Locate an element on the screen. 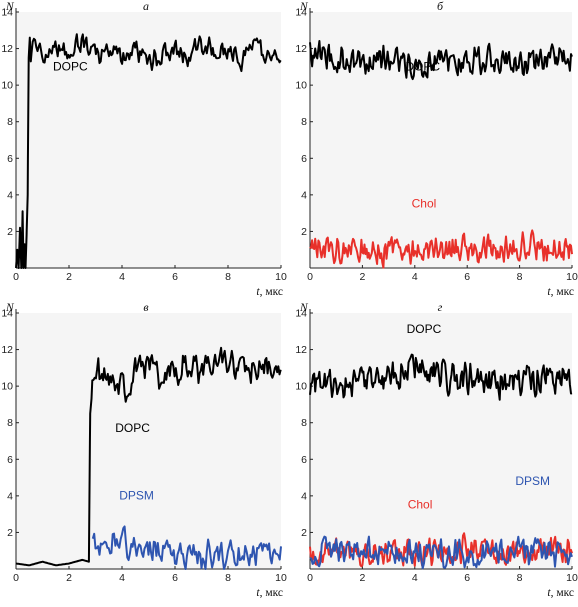  panel-label: б is located at coordinates (440, 6).